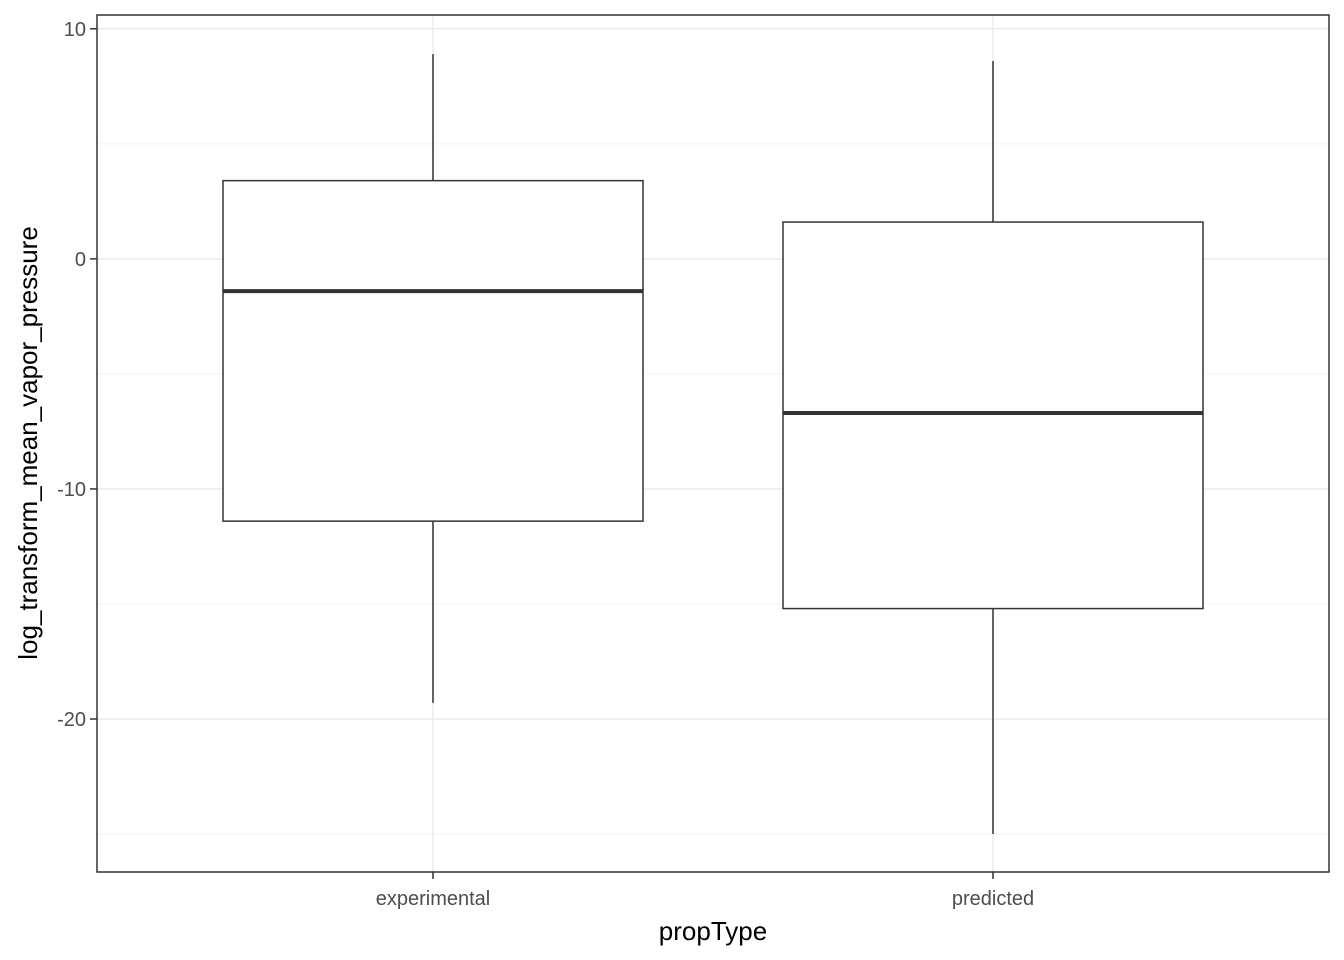 Image resolution: width=1344 pixels, height=960 pixels. I want to click on x-axis-title: propType, so click(713, 931).